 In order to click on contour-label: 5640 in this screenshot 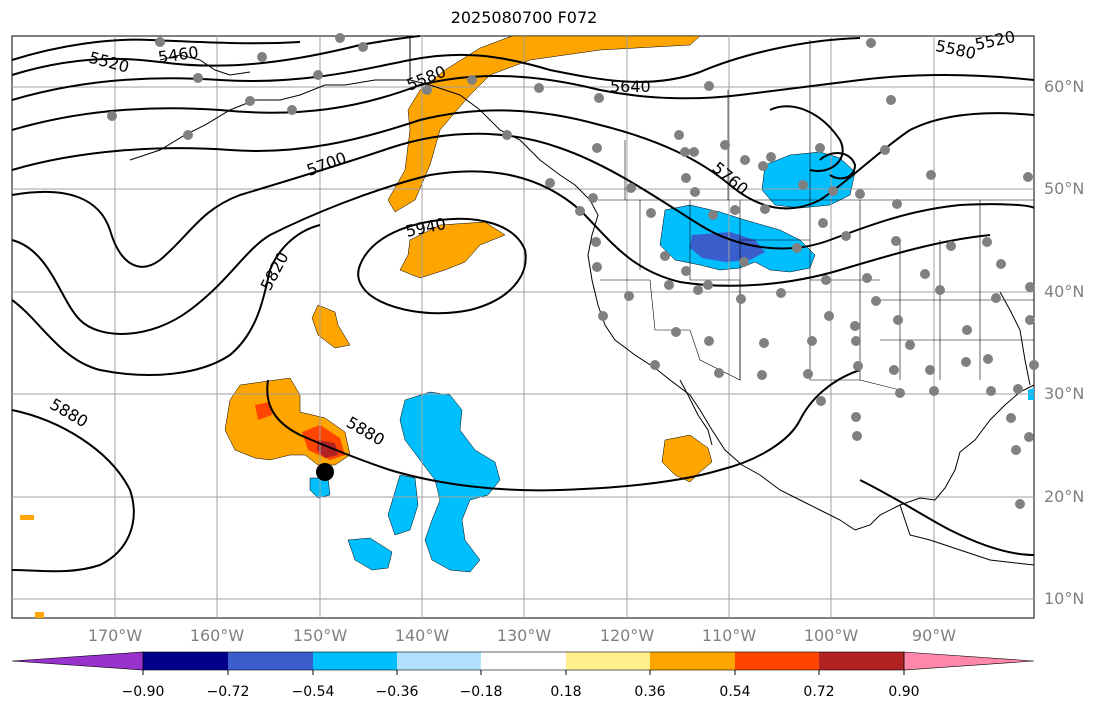, I will do `click(630, 86)`.